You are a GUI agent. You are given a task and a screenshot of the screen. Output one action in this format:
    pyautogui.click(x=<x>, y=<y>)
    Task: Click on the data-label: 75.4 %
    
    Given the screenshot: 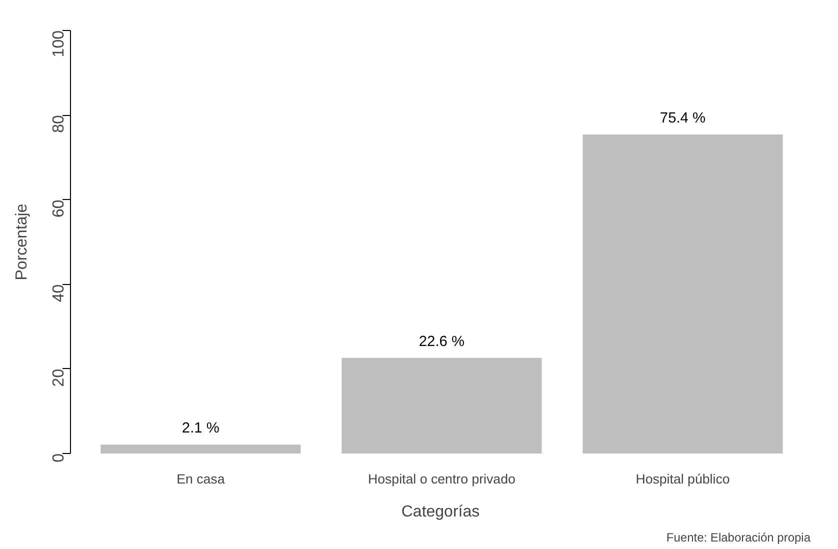 What is the action you would take?
    pyautogui.click(x=683, y=118)
    